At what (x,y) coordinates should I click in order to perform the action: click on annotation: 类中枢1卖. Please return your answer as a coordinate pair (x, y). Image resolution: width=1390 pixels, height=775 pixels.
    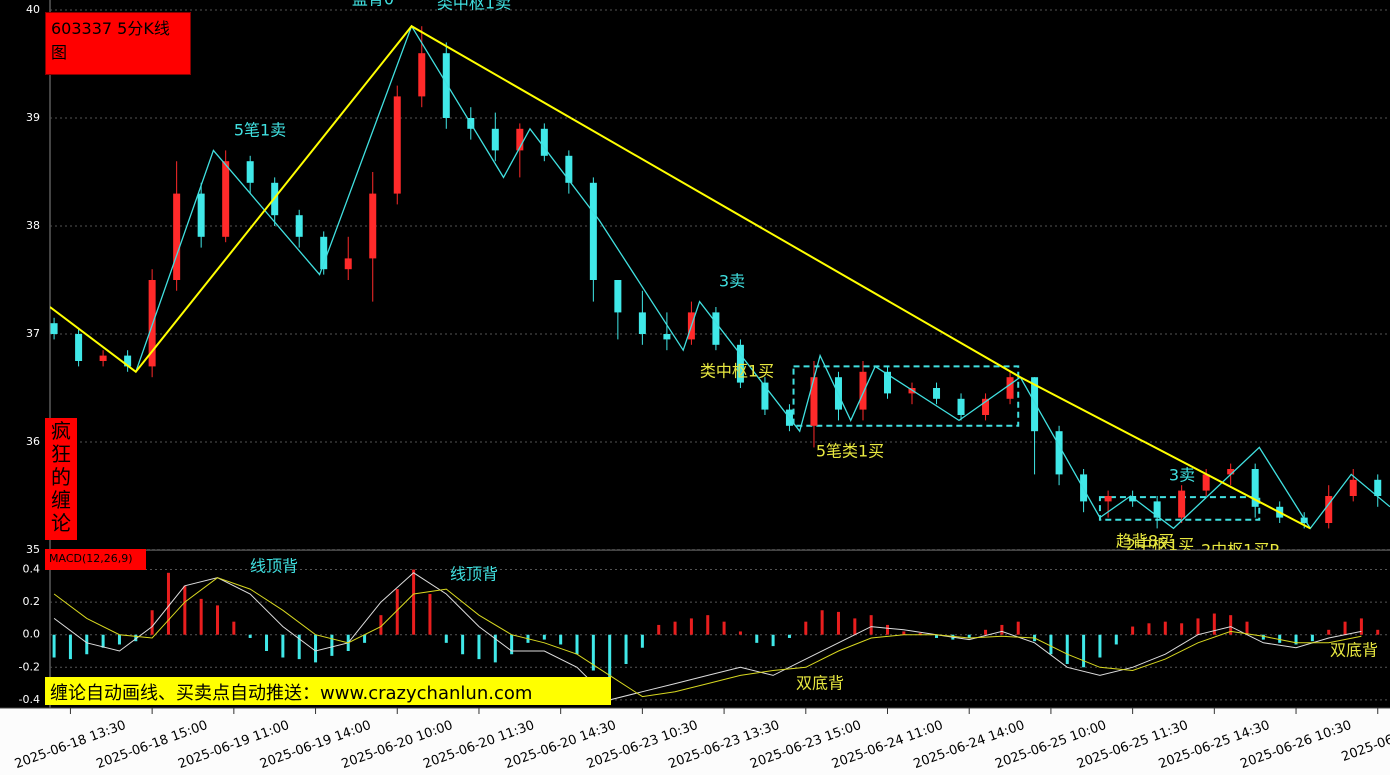
    Looking at the image, I should click on (474, 6).